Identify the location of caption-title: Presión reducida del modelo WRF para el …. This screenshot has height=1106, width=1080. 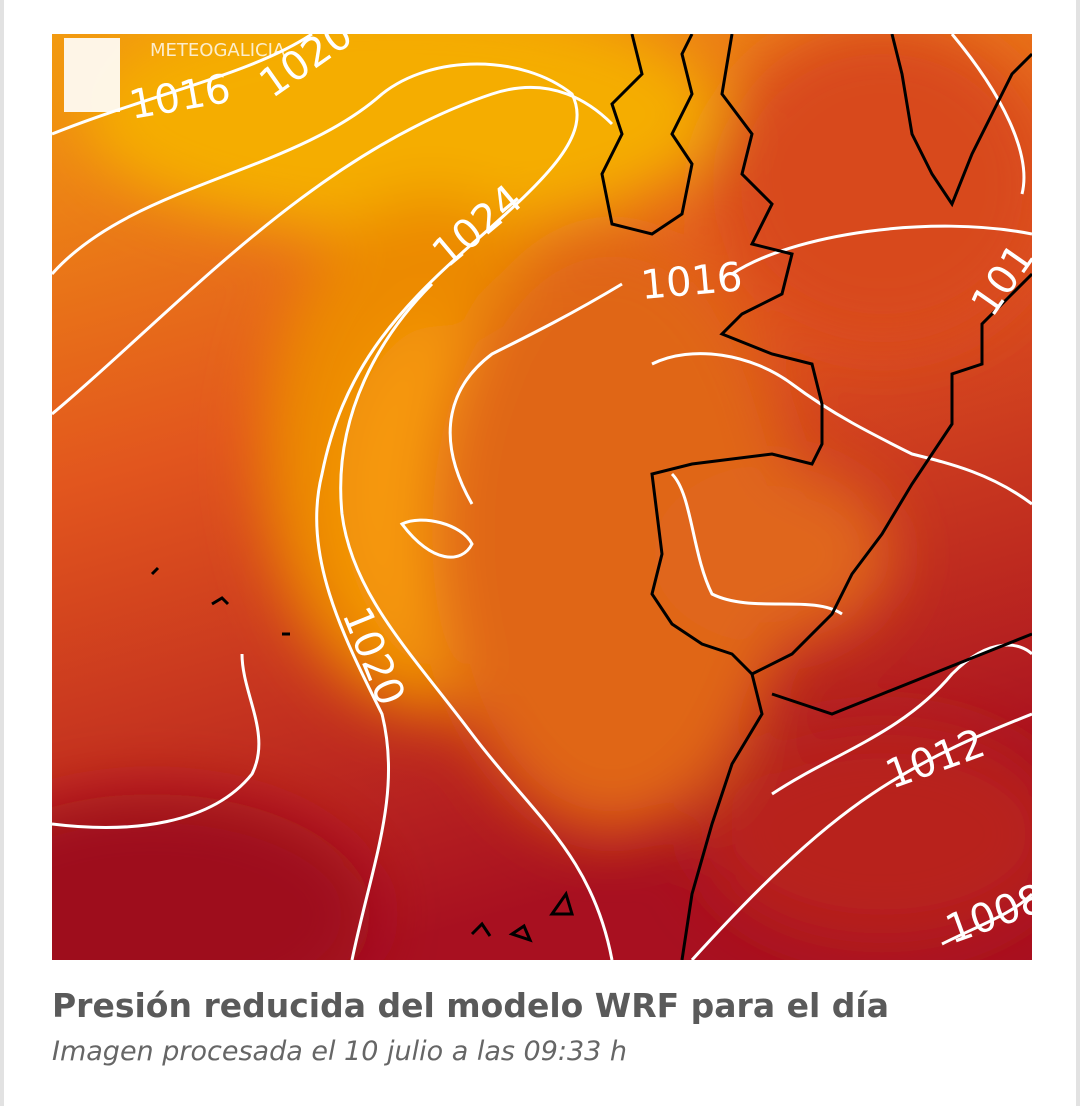
(470, 1005).